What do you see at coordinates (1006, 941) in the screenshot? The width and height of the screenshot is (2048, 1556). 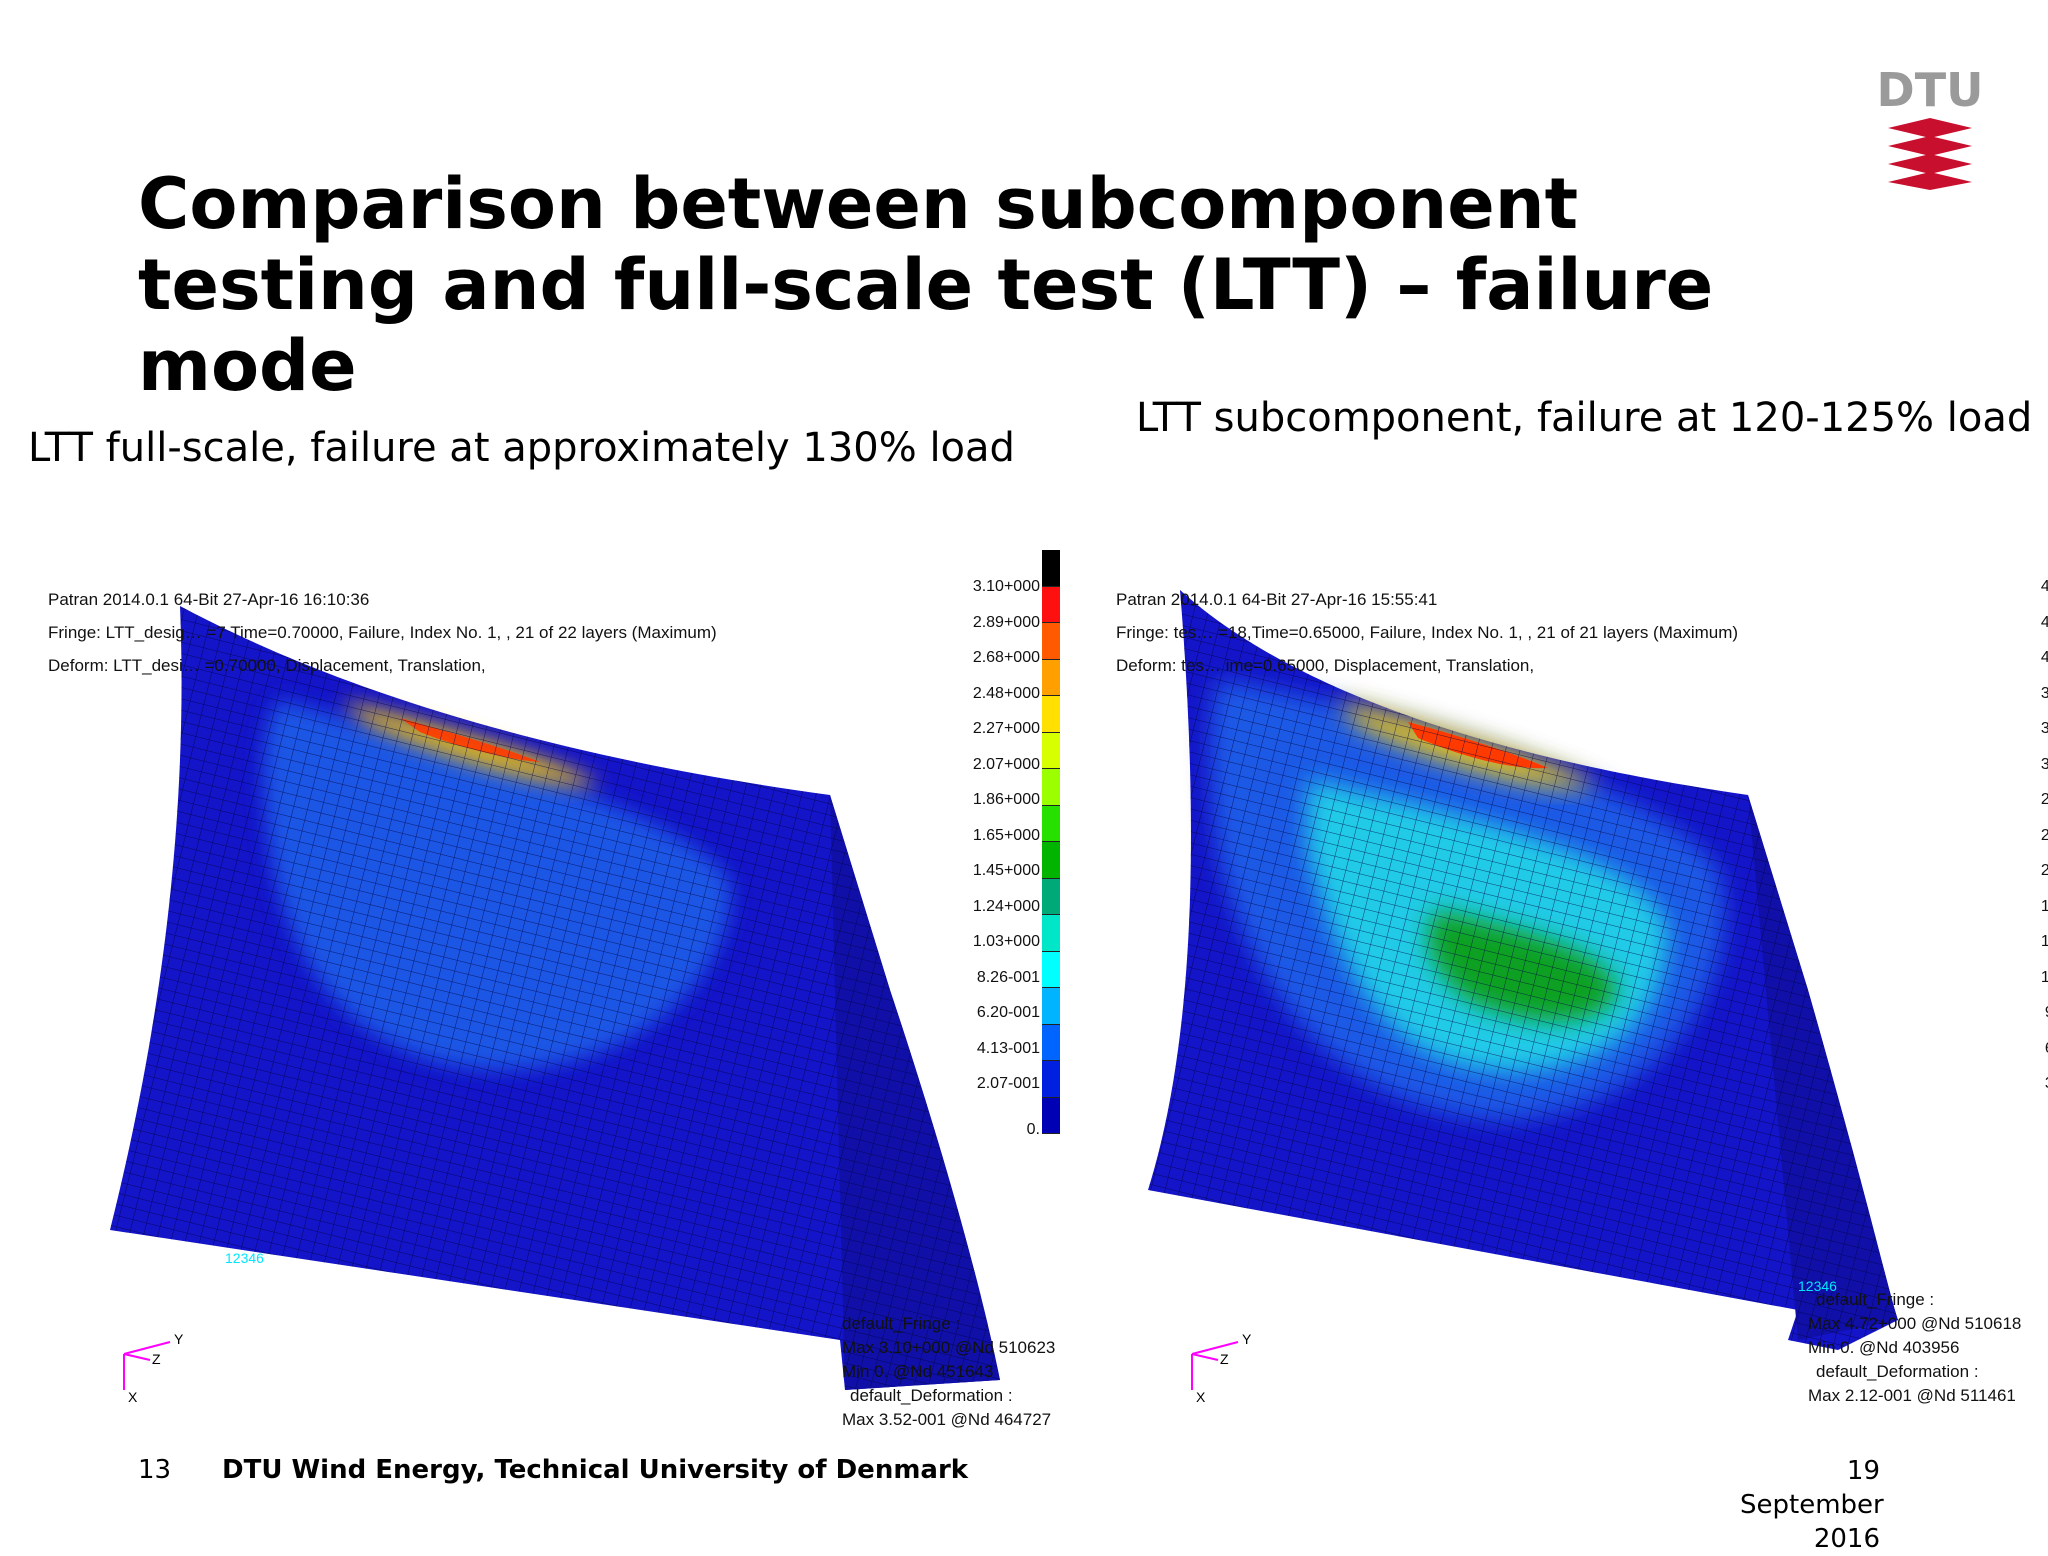 I see `scale-tick-label: 1.03+000` at bounding box center [1006, 941].